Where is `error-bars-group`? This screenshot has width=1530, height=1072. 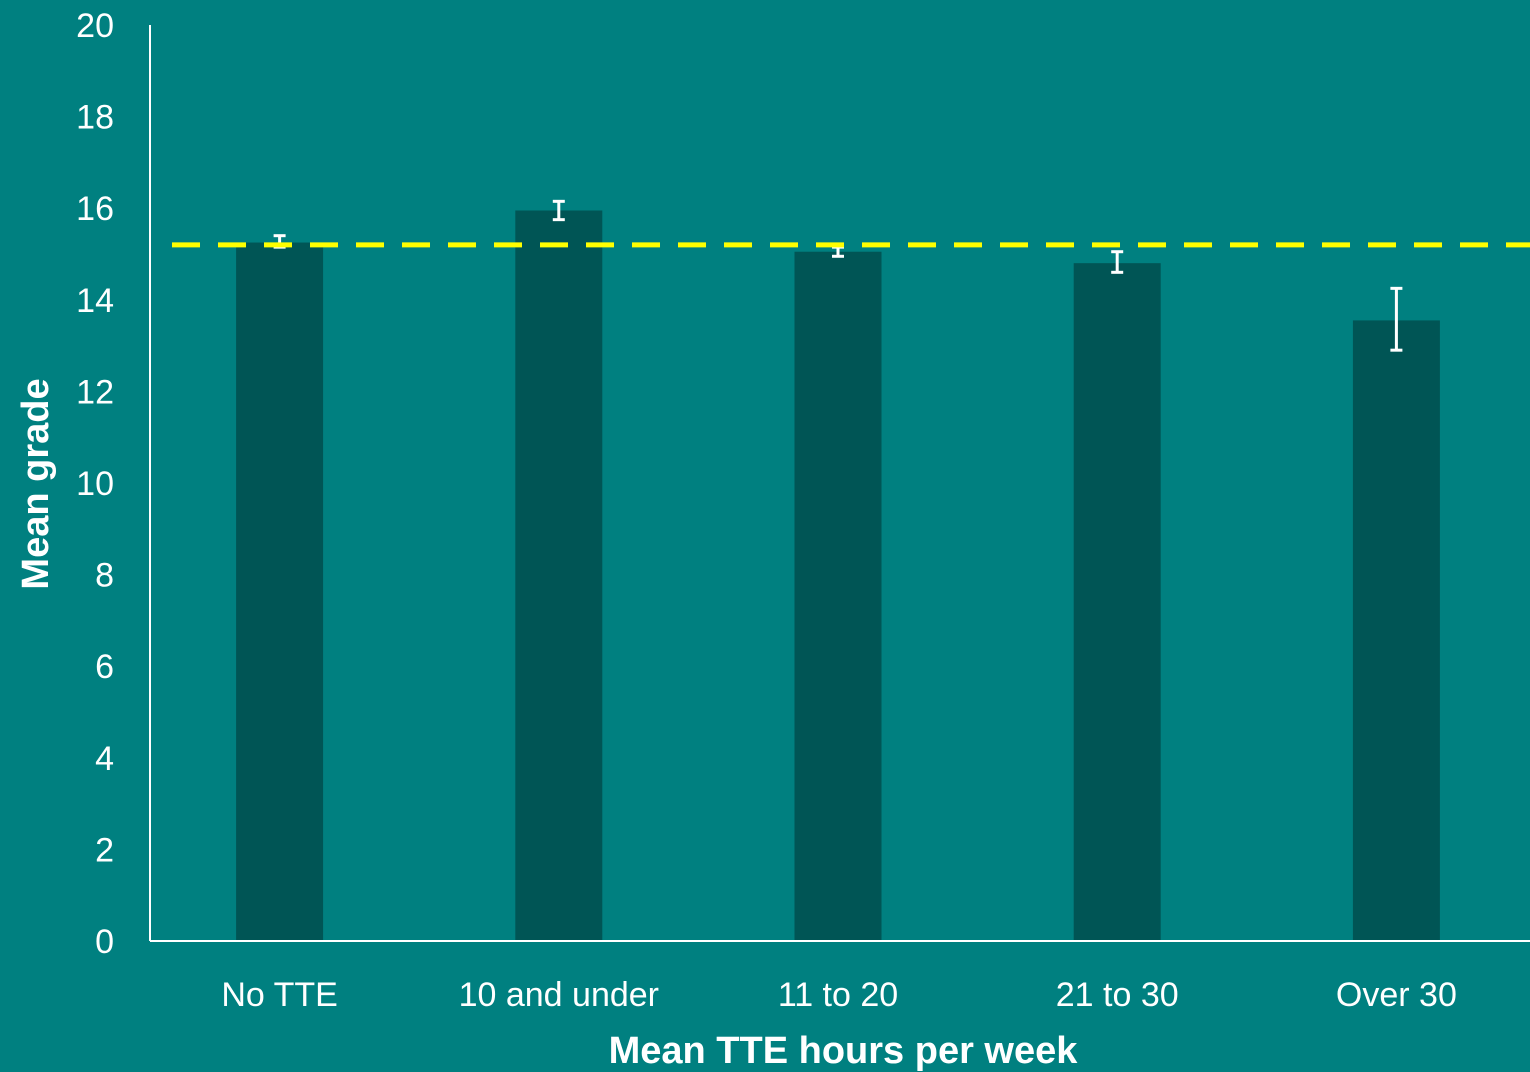
error-bars-group is located at coordinates (838, 275).